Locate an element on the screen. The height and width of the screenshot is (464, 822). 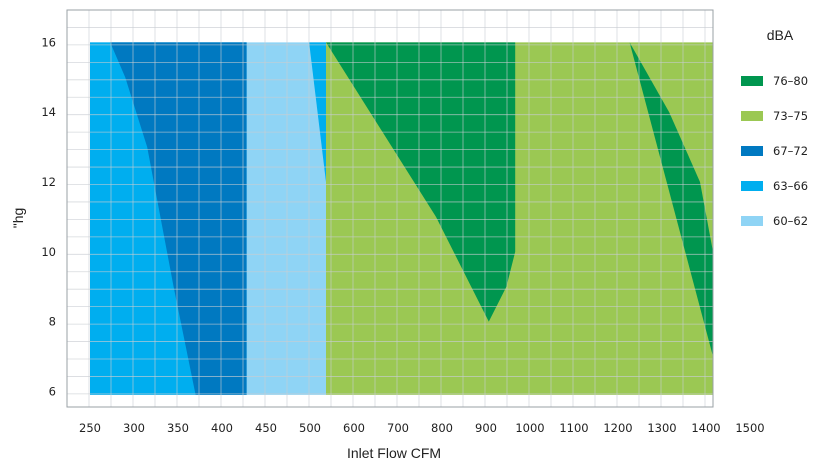
y-axis-title: "hg is located at coordinates (18, 218).